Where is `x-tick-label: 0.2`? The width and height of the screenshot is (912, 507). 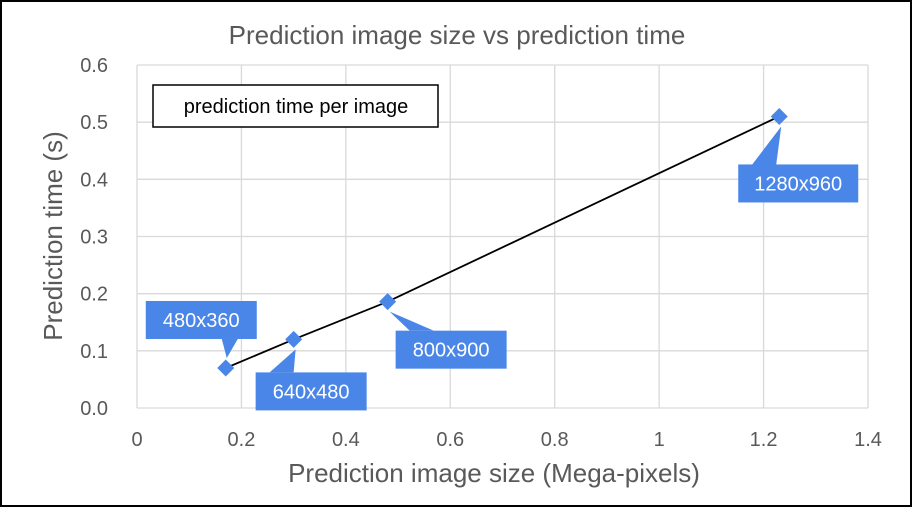
x-tick-label: 0.2 is located at coordinates (242, 440).